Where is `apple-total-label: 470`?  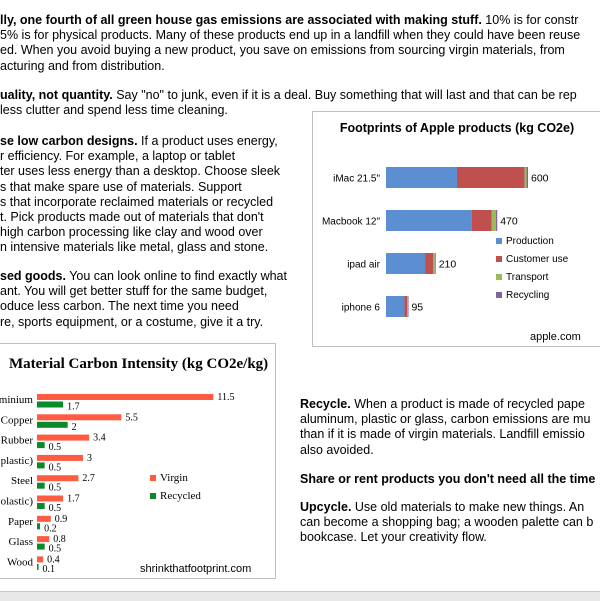
apple-total-label: 470 is located at coordinates (509, 222).